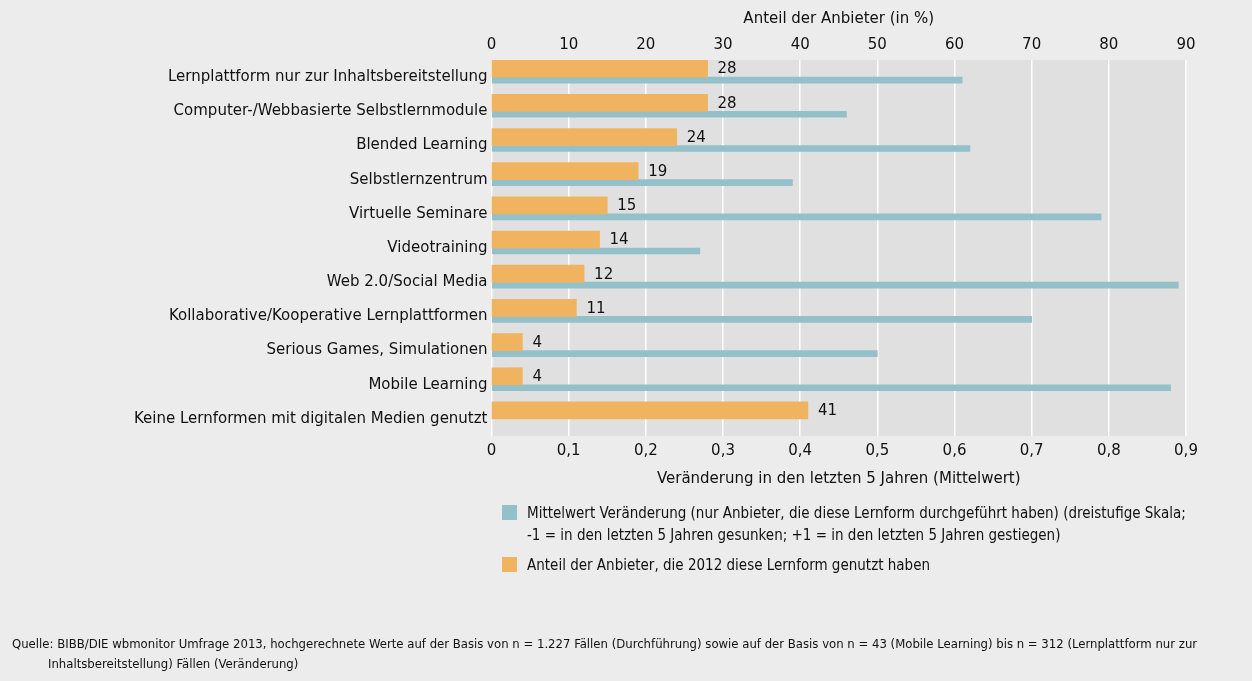 The height and width of the screenshot is (681, 1252). Describe the element at coordinates (954, 449) in the screenshot. I see `x-tick-label: 0,6` at that location.